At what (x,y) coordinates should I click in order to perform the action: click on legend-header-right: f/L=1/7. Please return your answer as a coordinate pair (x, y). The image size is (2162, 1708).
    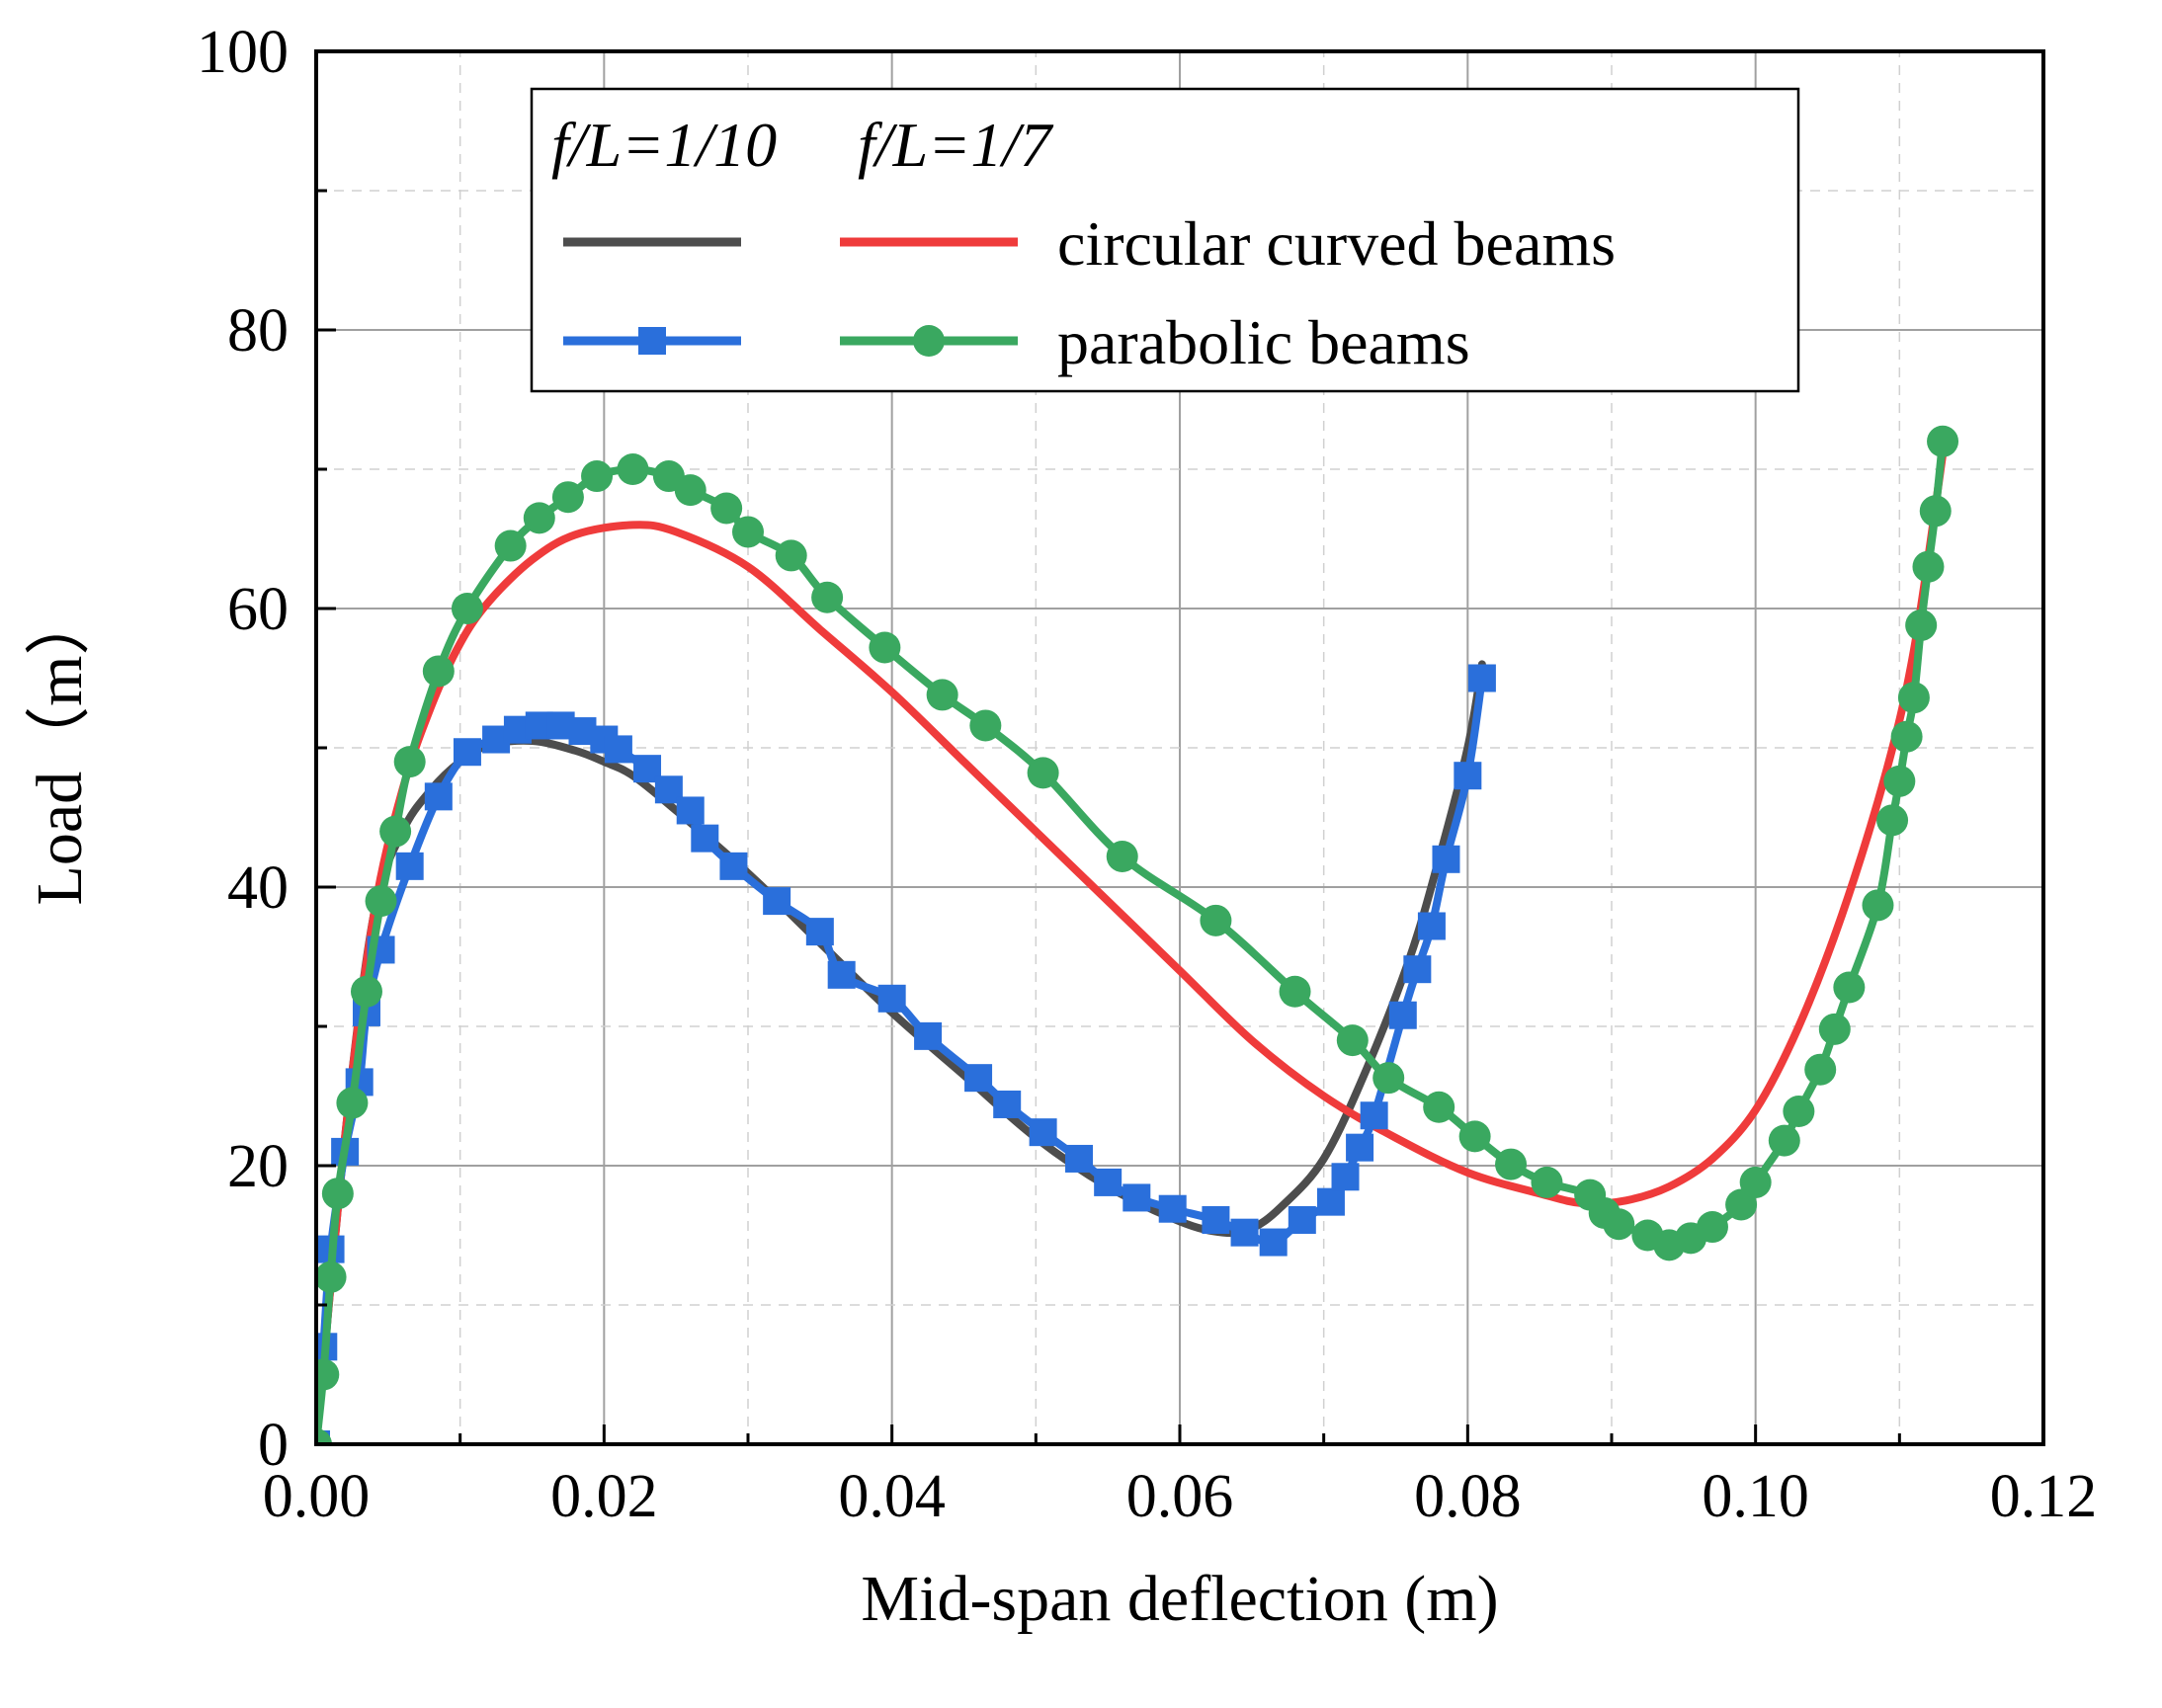
    Looking at the image, I should click on (956, 145).